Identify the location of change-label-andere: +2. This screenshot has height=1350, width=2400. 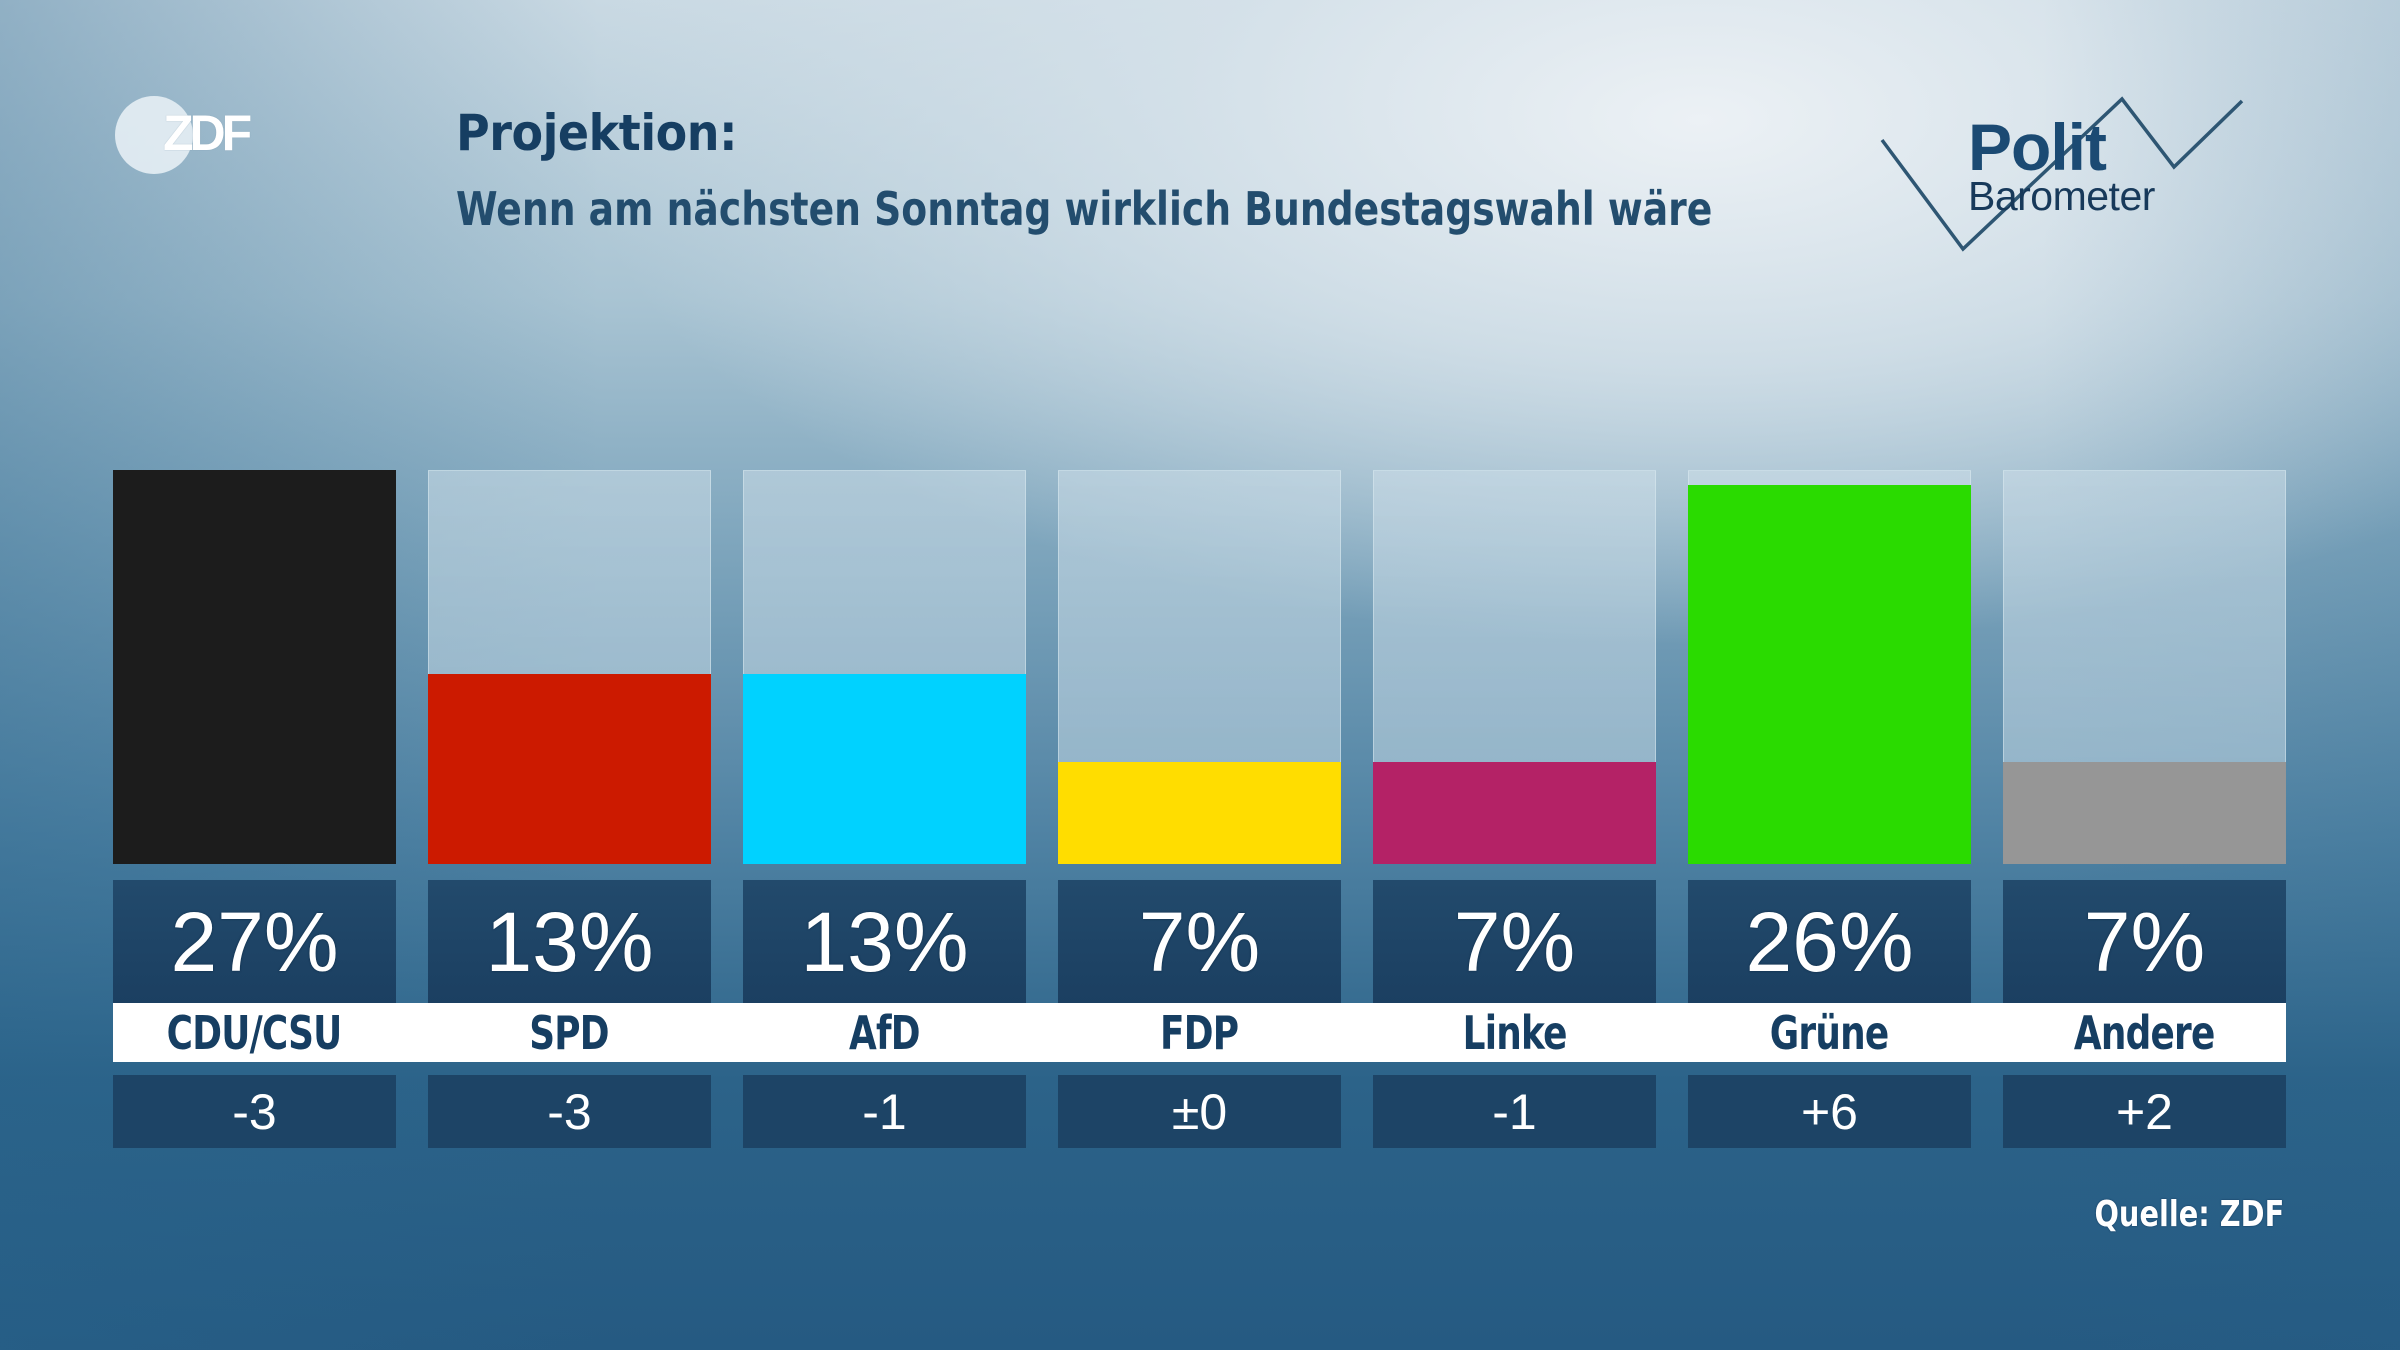
(2144, 1111).